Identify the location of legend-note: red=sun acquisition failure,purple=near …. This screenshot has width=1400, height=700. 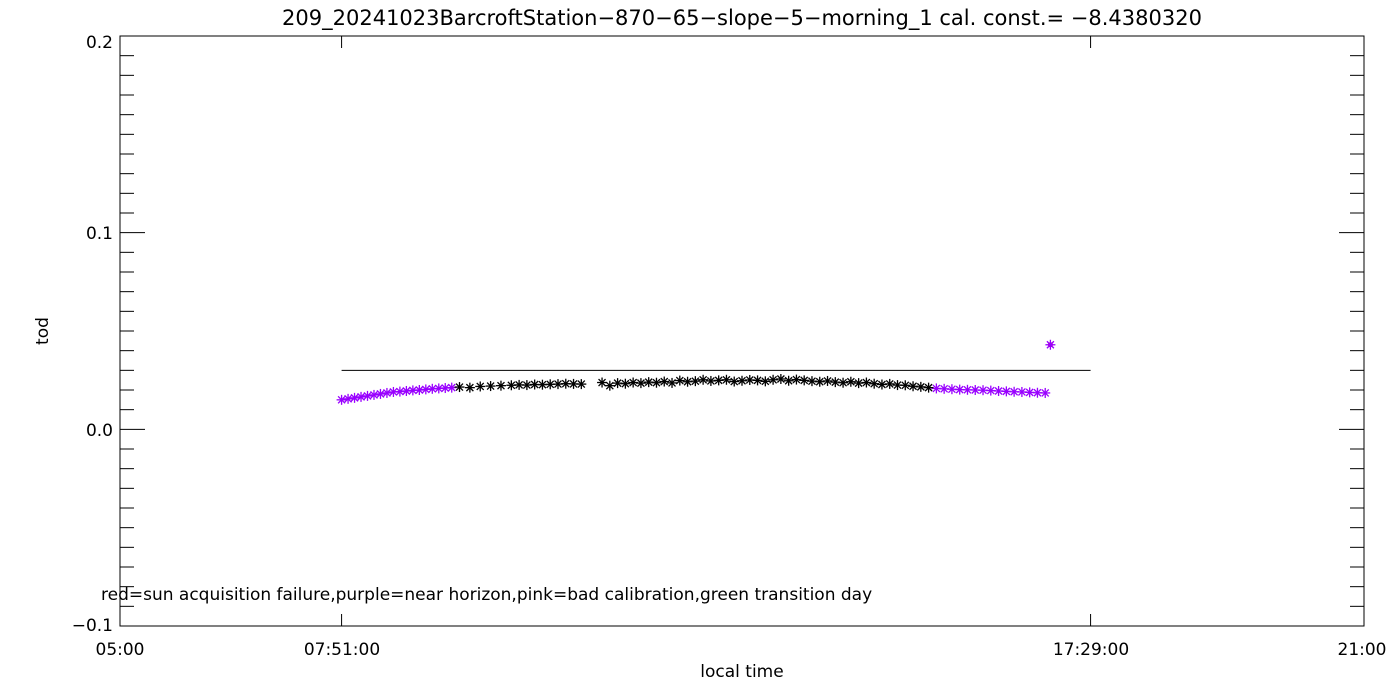
(486, 595).